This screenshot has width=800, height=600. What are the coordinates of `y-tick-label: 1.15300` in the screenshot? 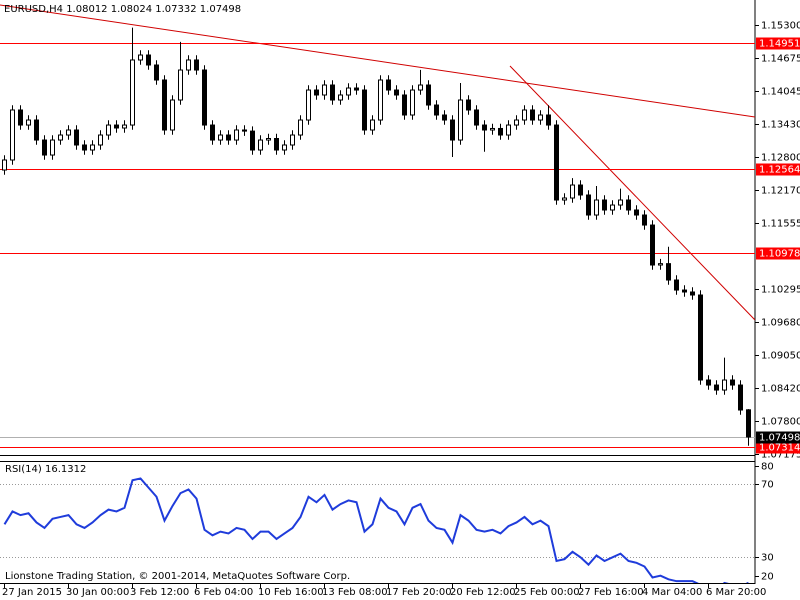 It's located at (780, 26).